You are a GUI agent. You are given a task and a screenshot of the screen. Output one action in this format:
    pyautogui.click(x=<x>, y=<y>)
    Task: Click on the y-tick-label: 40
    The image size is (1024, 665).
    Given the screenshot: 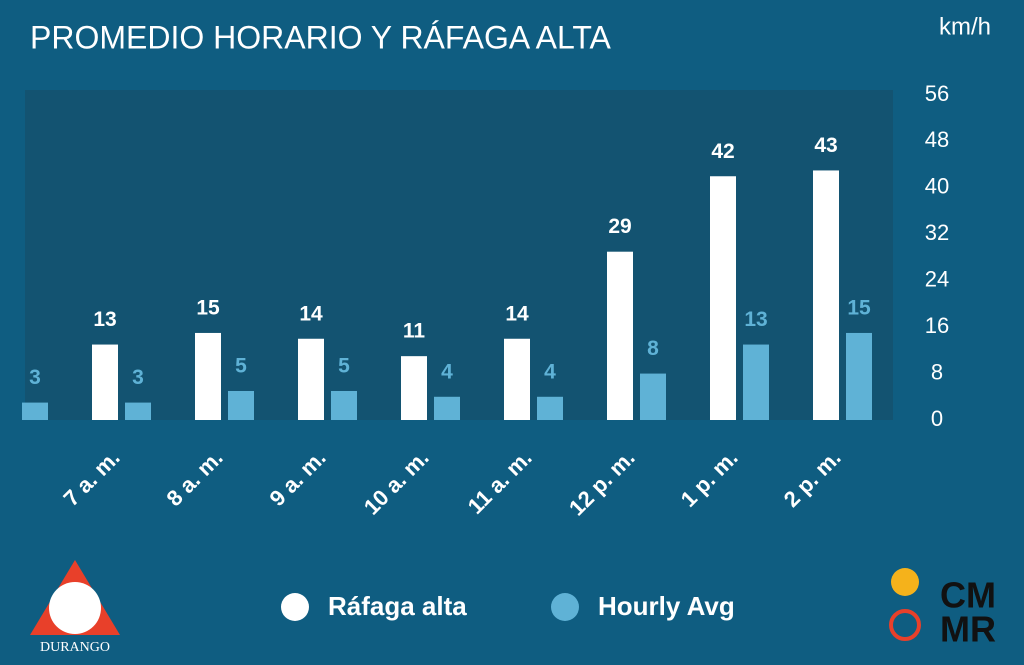 What is the action you would take?
    pyautogui.click(x=937, y=186)
    